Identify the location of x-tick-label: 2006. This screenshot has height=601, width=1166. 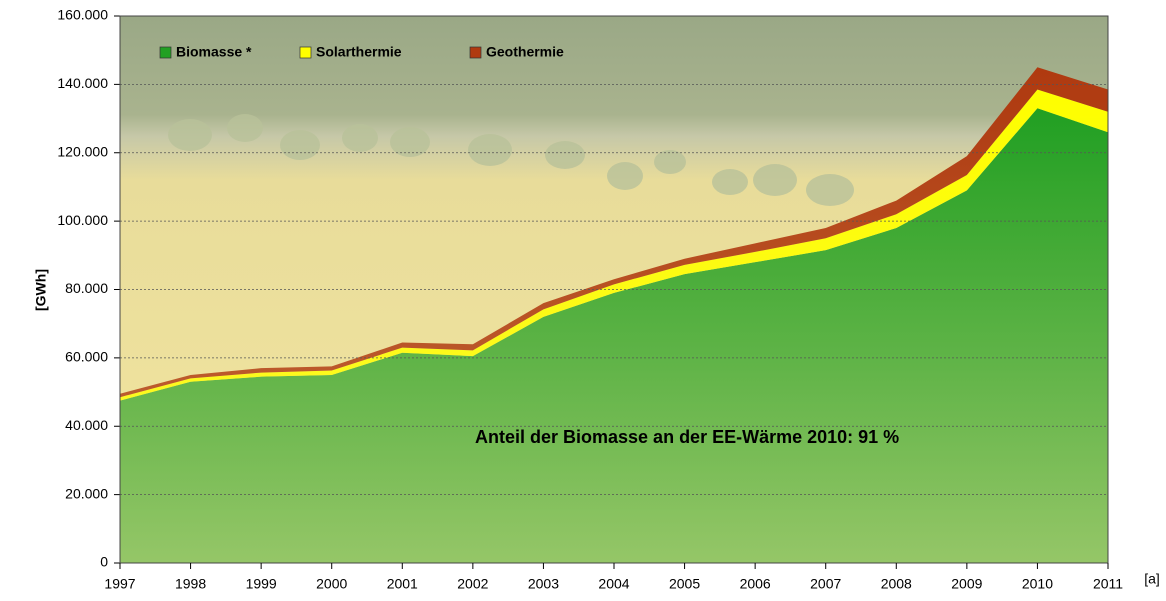
(755, 584).